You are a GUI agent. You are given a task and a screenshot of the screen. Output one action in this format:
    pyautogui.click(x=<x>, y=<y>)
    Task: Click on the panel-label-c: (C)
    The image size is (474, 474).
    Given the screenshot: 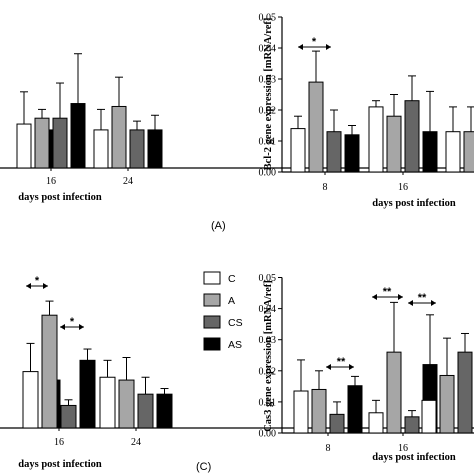 What is the action you would take?
    pyautogui.click(x=203, y=467)
    